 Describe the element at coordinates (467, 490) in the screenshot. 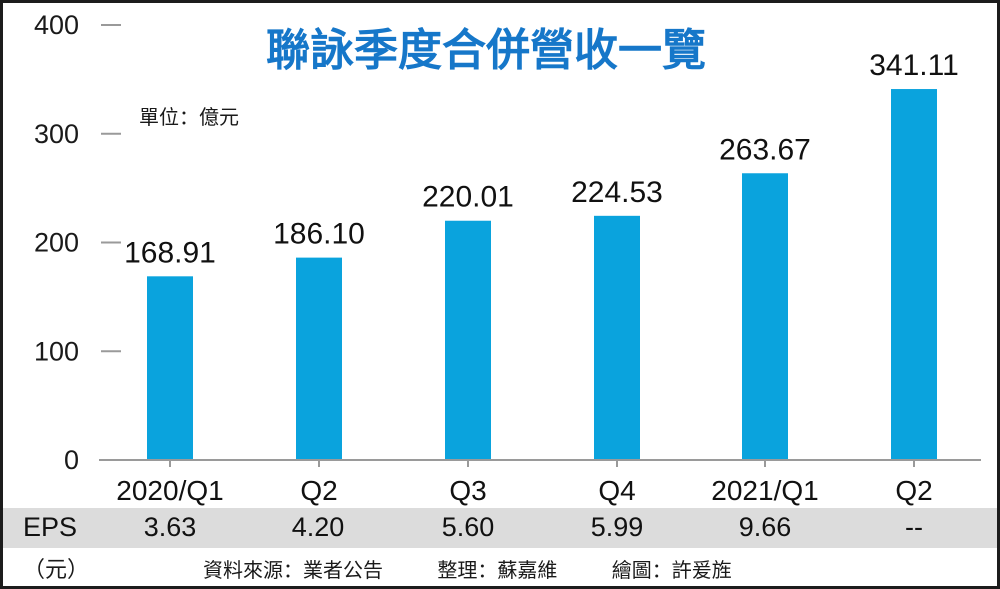

I see `x-tick-label: Q3` at that location.